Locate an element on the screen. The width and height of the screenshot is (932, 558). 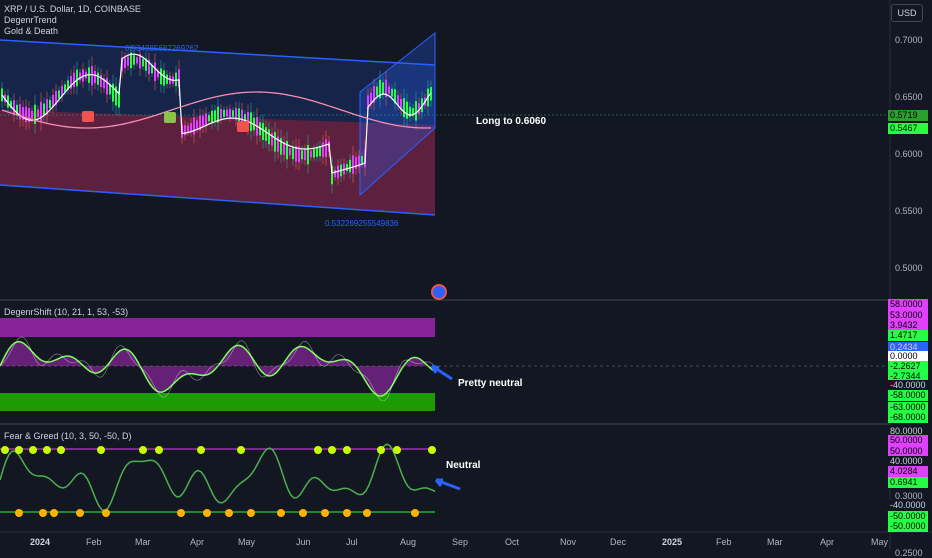
price-tag: 0.5467 is located at coordinates (908, 128).